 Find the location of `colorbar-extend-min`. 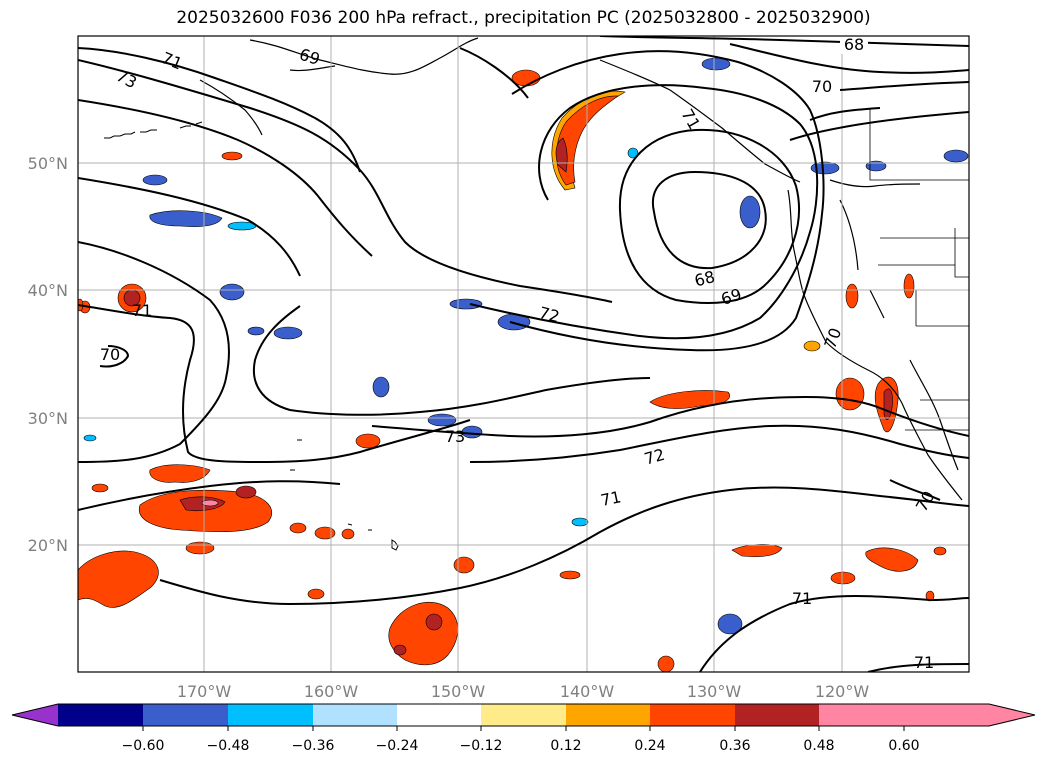

colorbar-extend-min is located at coordinates (35, 715).